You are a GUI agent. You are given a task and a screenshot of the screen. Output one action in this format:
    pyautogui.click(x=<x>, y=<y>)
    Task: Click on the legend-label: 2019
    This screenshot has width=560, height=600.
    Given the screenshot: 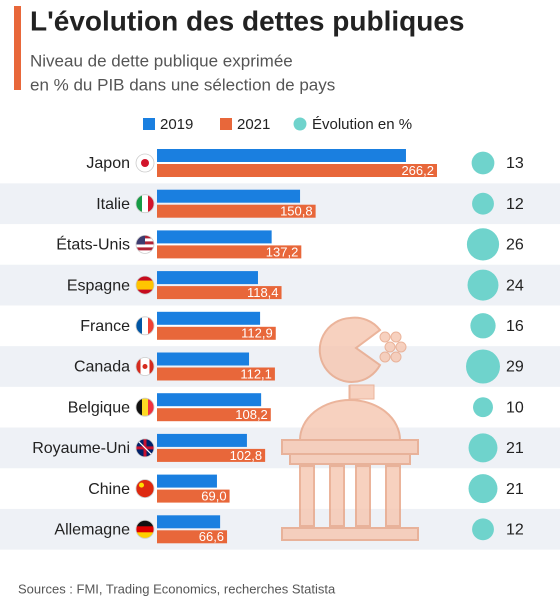 What is the action you would take?
    pyautogui.click(x=176, y=124)
    